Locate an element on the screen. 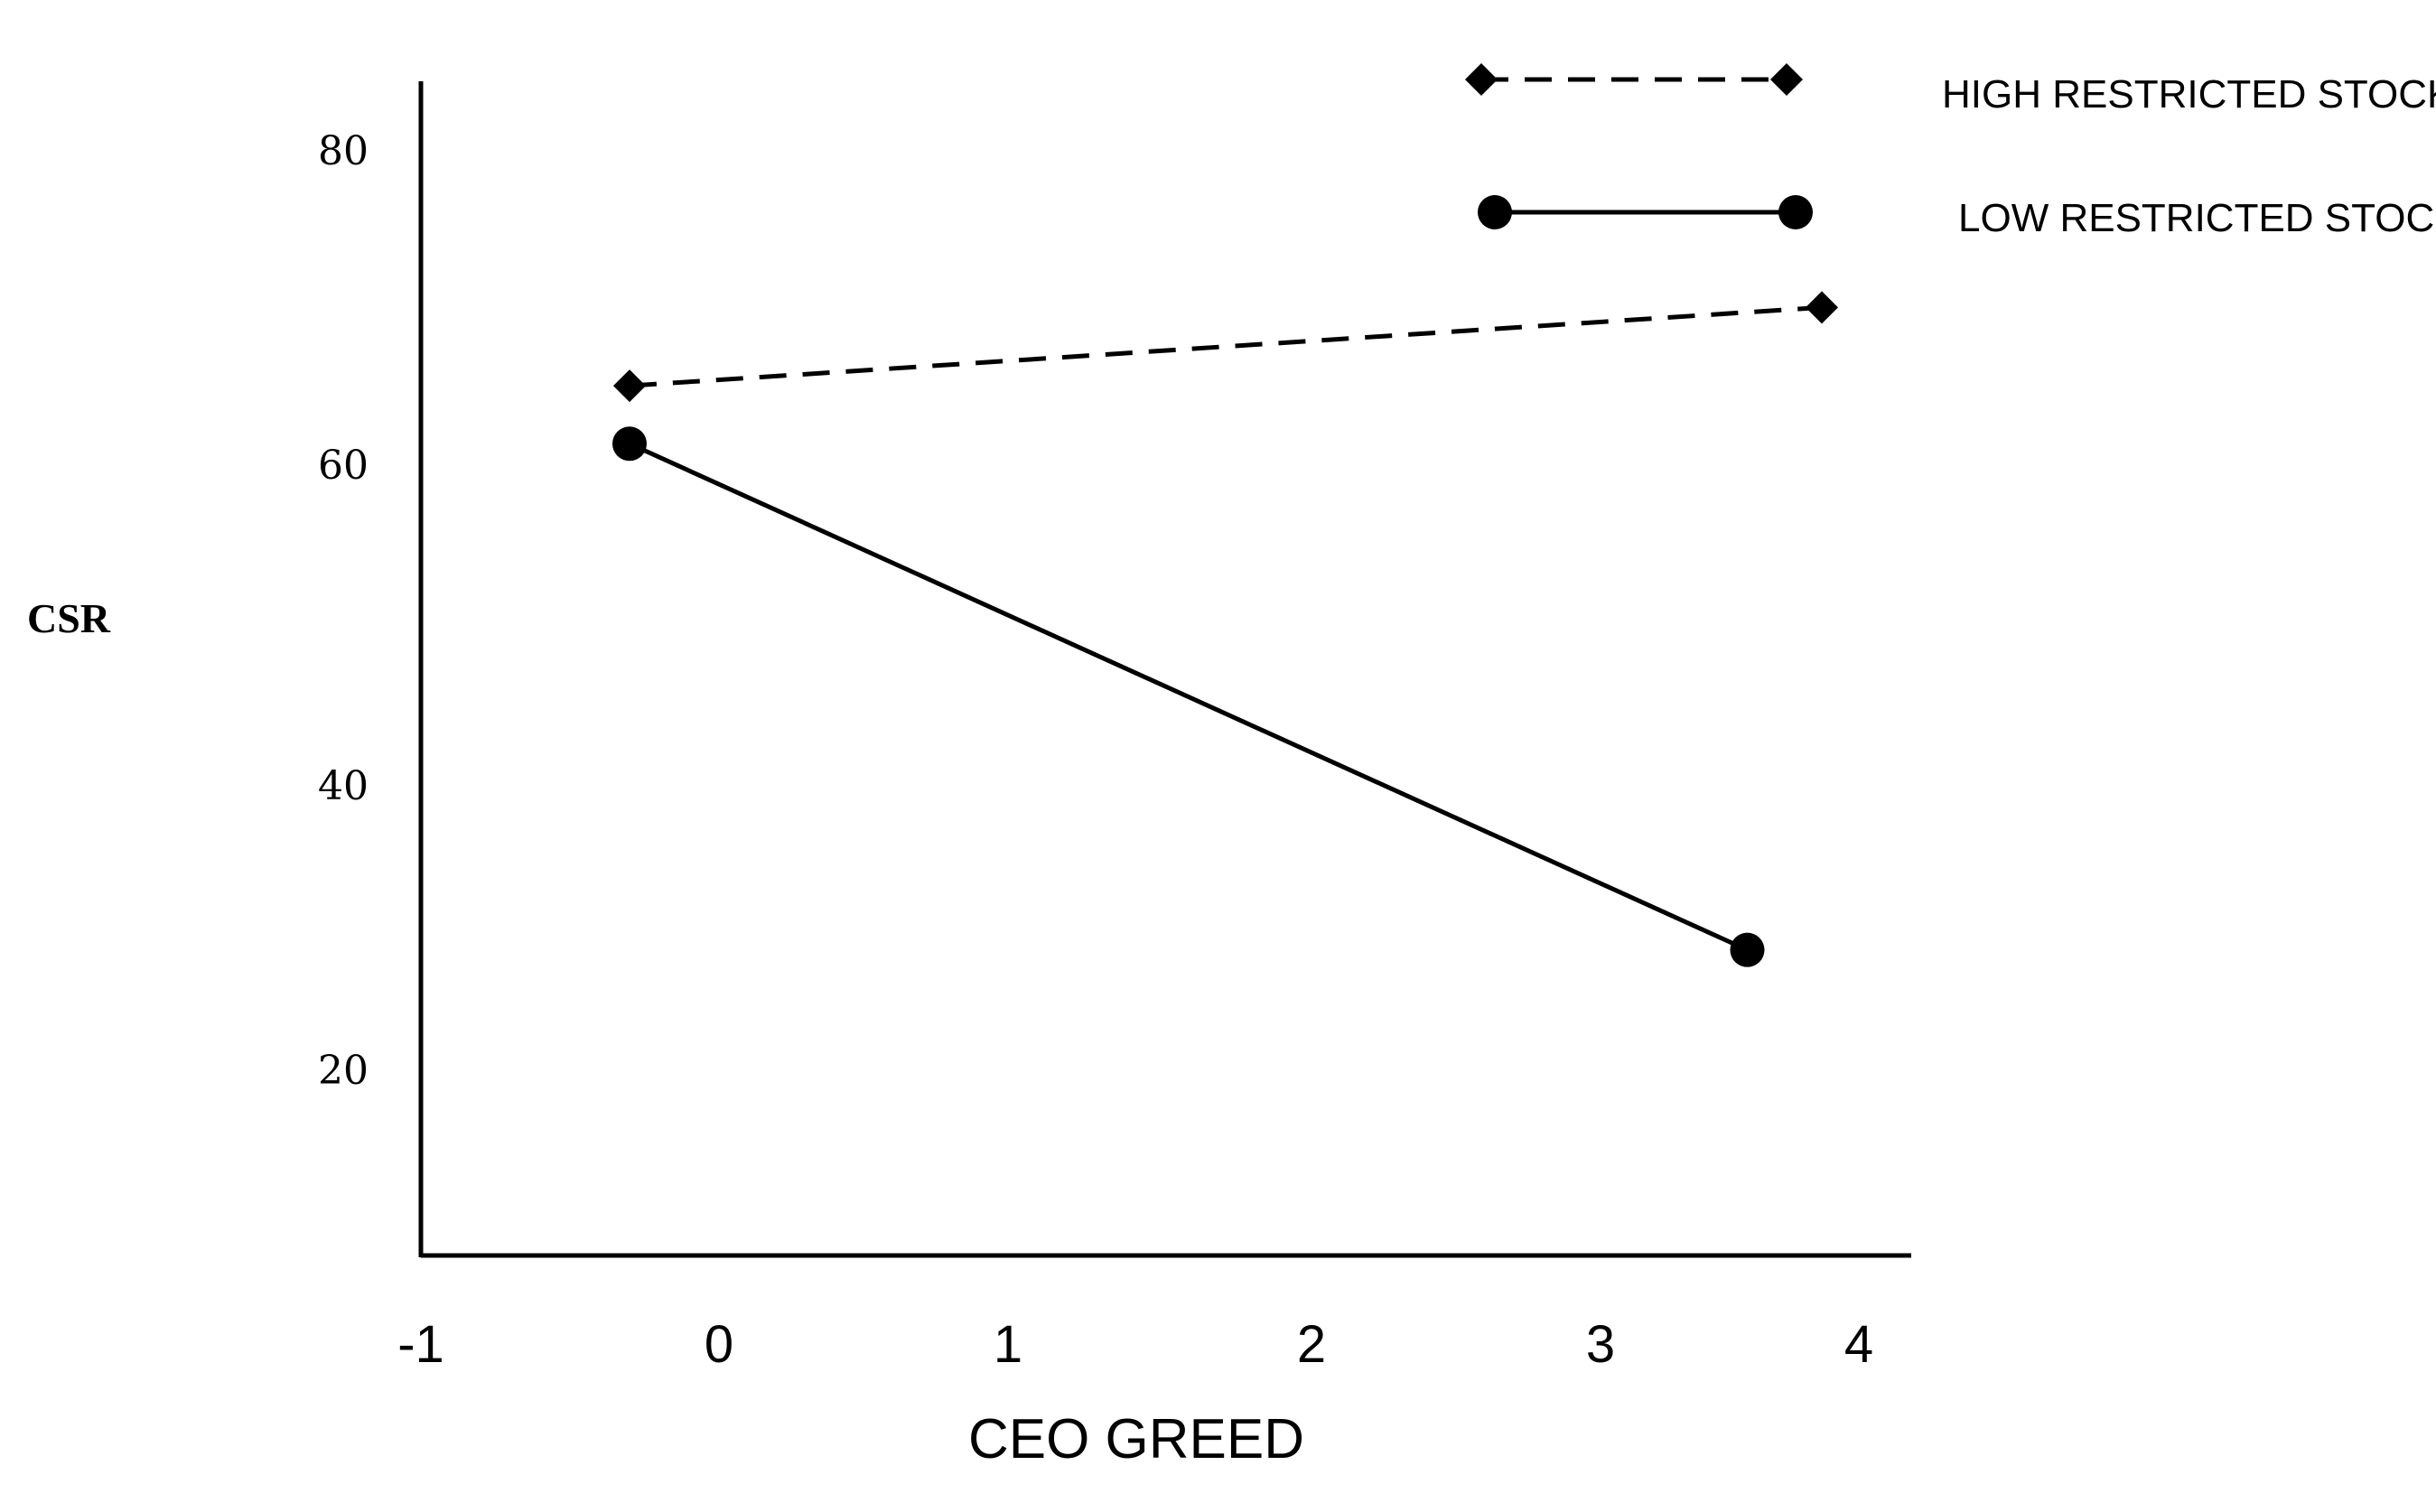  series-line-high-restricted-stock is located at coordinates (1226, 346).